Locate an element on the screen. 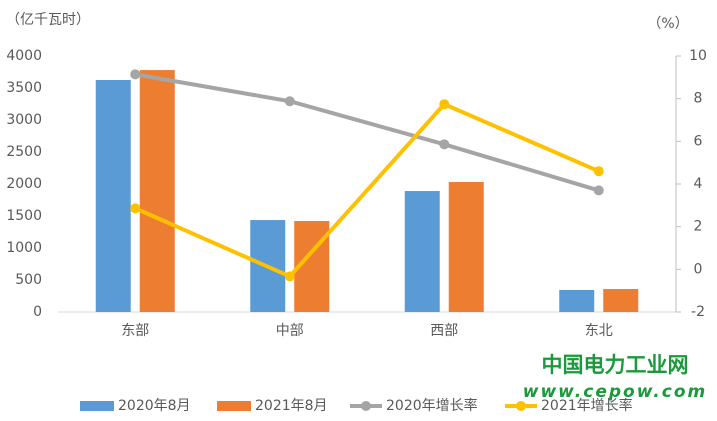 Image resolution: width=717 pixels, height=421 pixels. watermark-name: 中国电力工业网 is located at coordinates (615, 365).